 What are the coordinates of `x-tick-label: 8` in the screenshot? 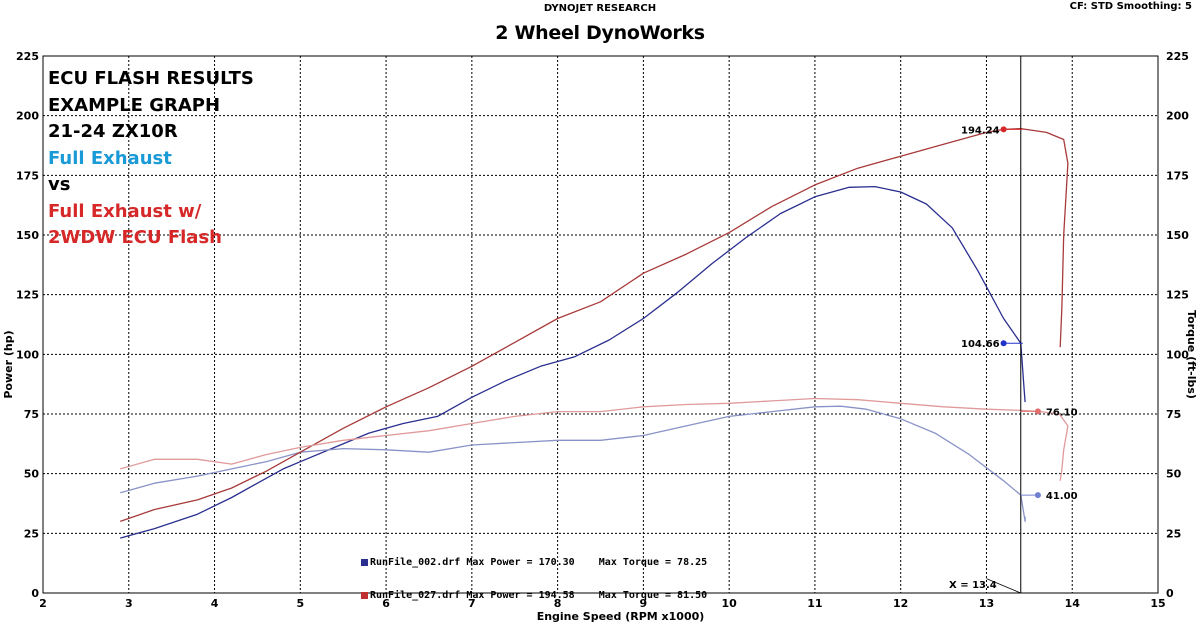 It's located at (558, 603).